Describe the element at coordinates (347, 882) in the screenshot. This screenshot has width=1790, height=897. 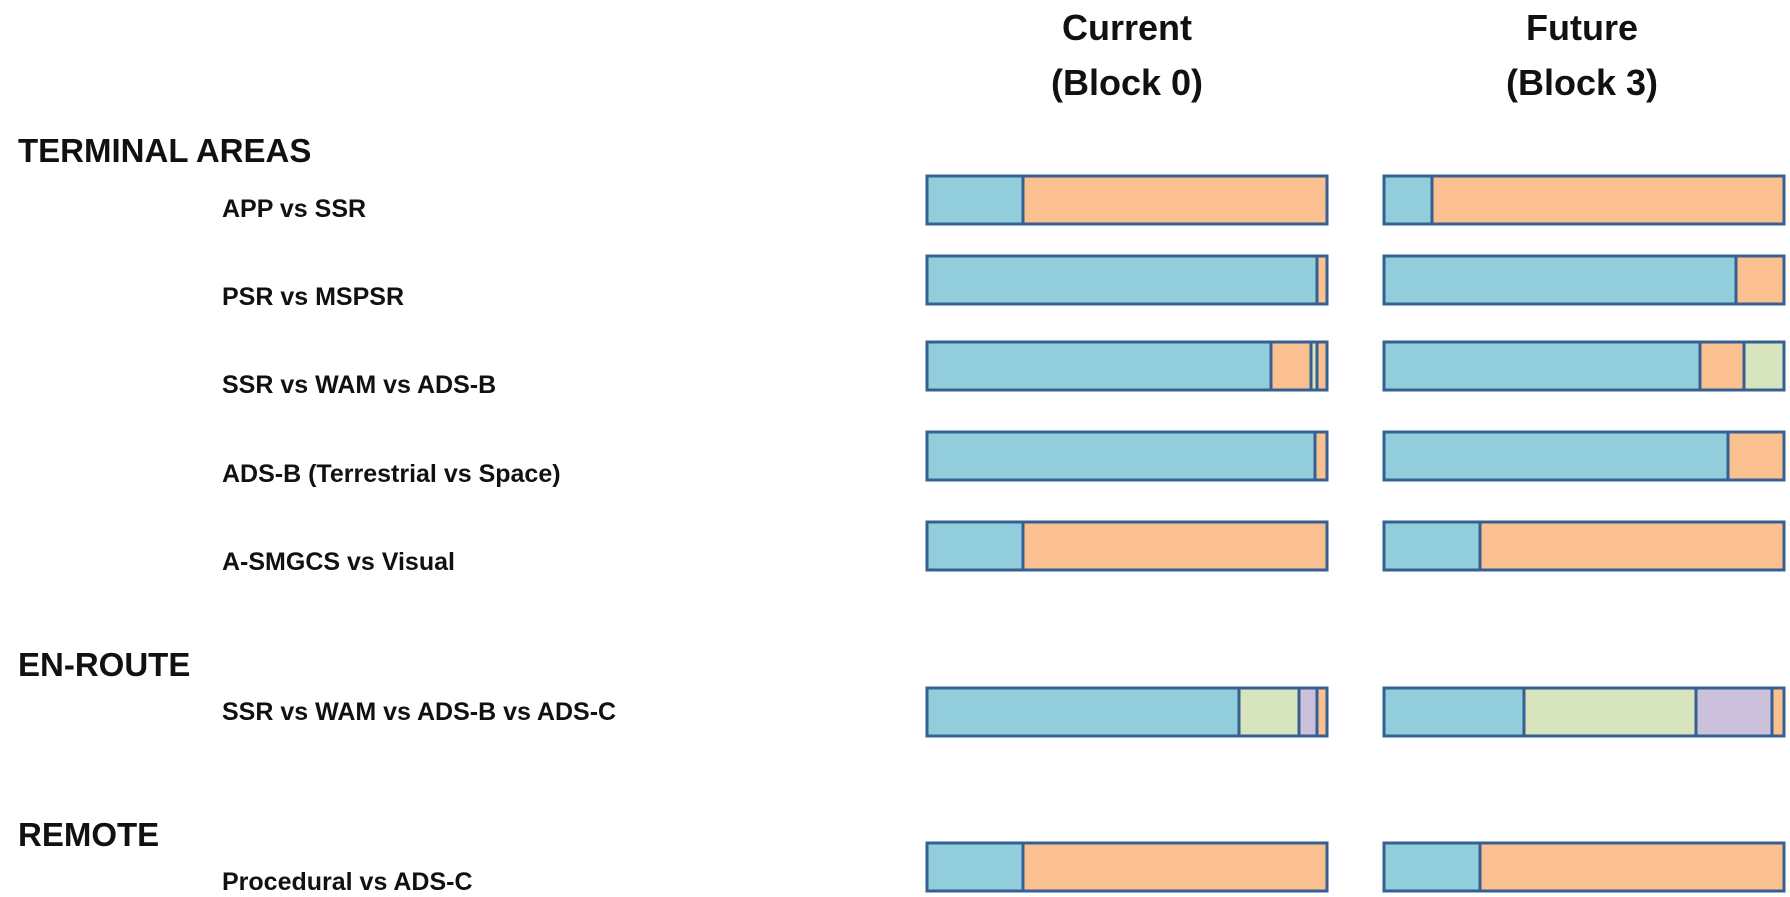
I see `row-label-procedural-vs-adsc: Procedural vs ADS-C` at that location.